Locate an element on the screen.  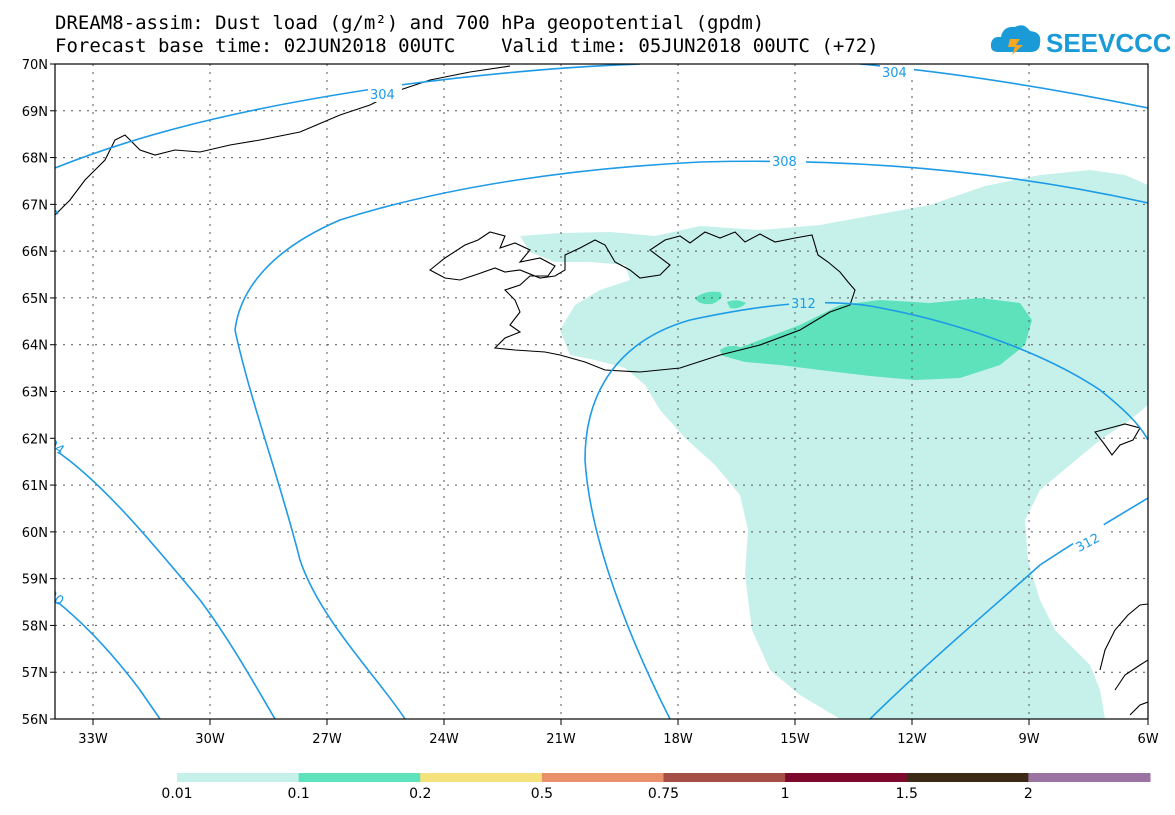
lat-label: 65N is located at coordinates (35, 299).